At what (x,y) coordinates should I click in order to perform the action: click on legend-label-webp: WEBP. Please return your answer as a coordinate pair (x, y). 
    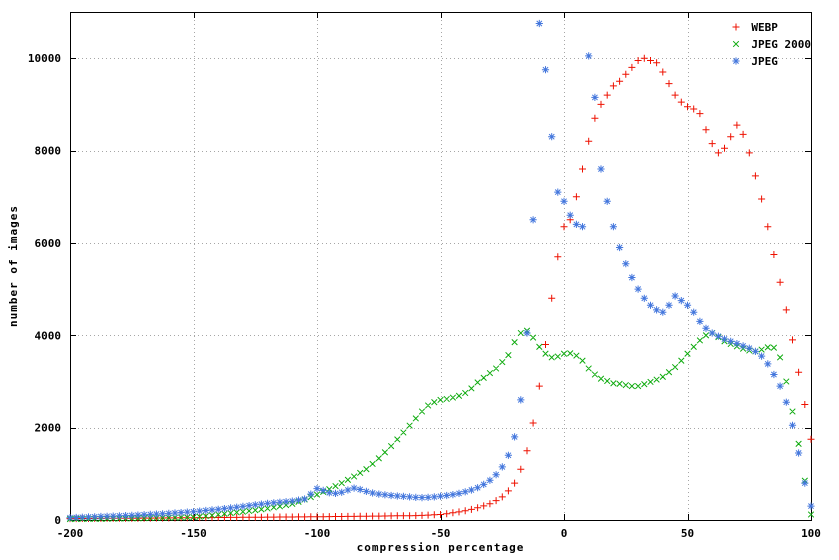
    Looking at the image, I should click on (764, 27).